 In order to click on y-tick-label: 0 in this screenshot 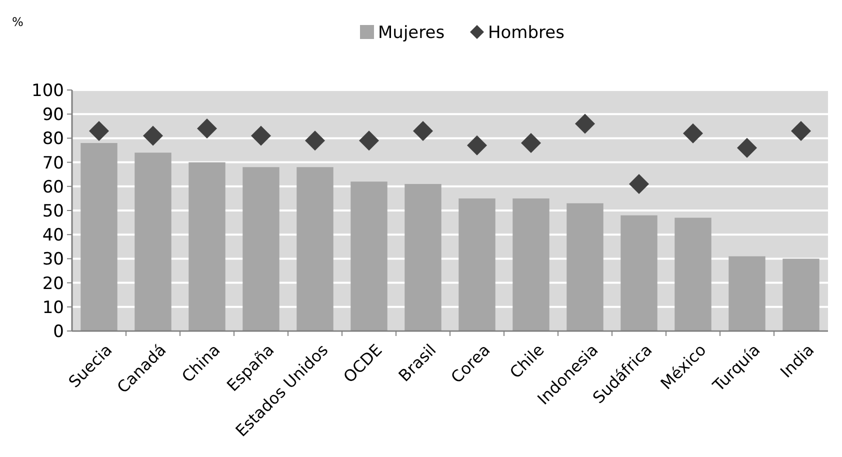, I will do `click(58, 332)`.